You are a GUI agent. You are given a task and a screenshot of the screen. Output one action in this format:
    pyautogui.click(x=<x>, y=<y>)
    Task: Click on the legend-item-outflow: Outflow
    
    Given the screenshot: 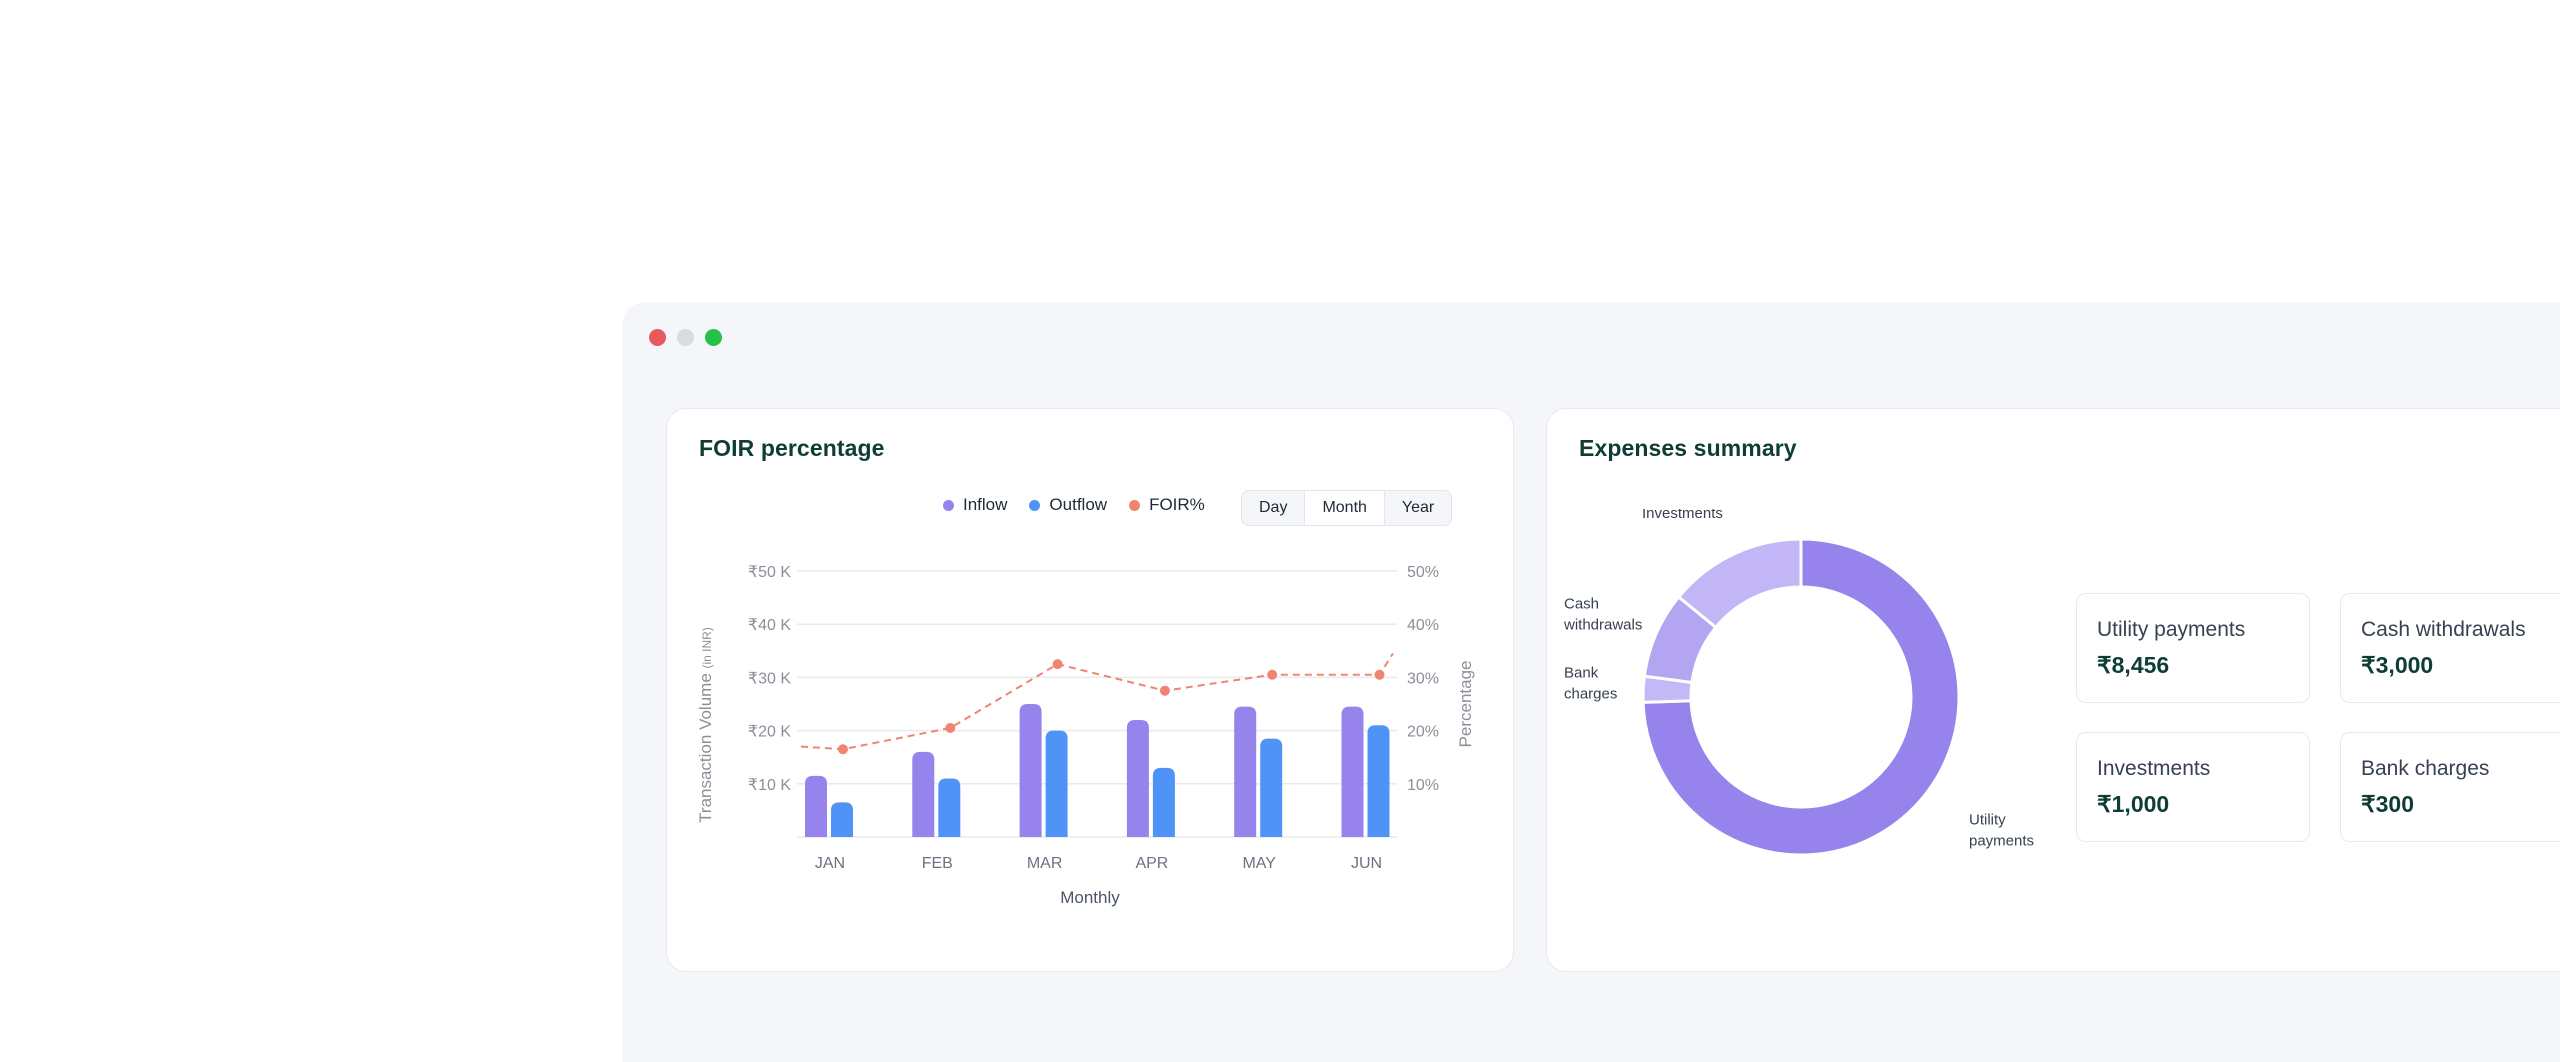 What is the action you would take?
    pyautogui.click(x=1068, y=505)
    